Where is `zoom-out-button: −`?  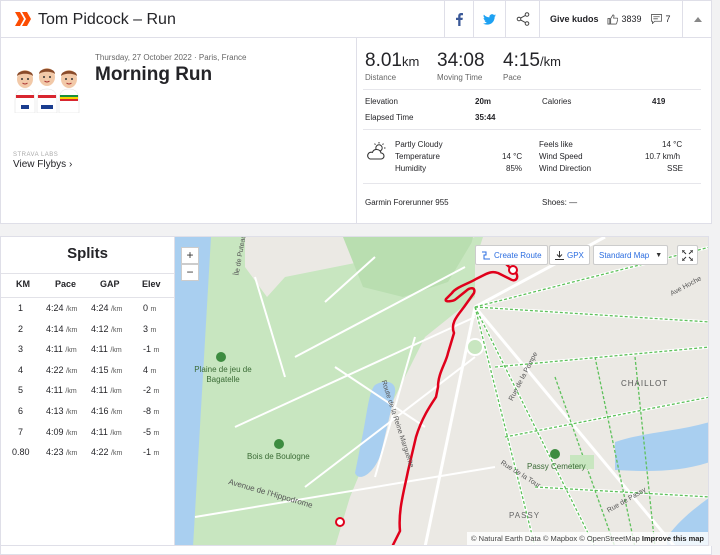
zoom-out-button: − is located at coordinates (190, 272).